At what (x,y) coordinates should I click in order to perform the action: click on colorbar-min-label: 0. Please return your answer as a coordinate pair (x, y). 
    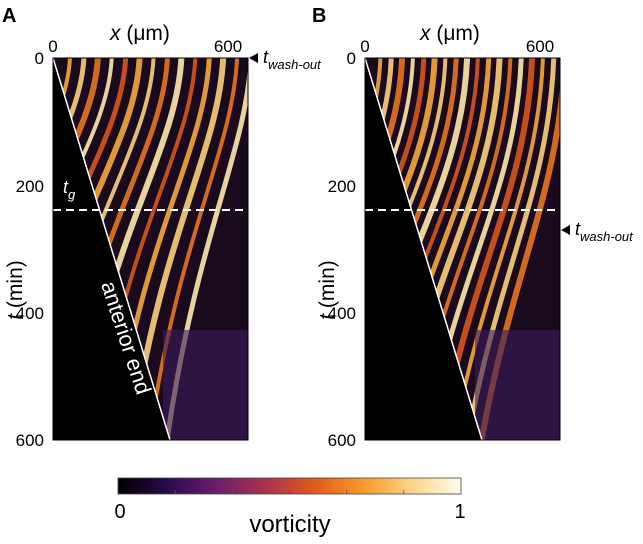
    Looking at the image, I should click on (119, 512).